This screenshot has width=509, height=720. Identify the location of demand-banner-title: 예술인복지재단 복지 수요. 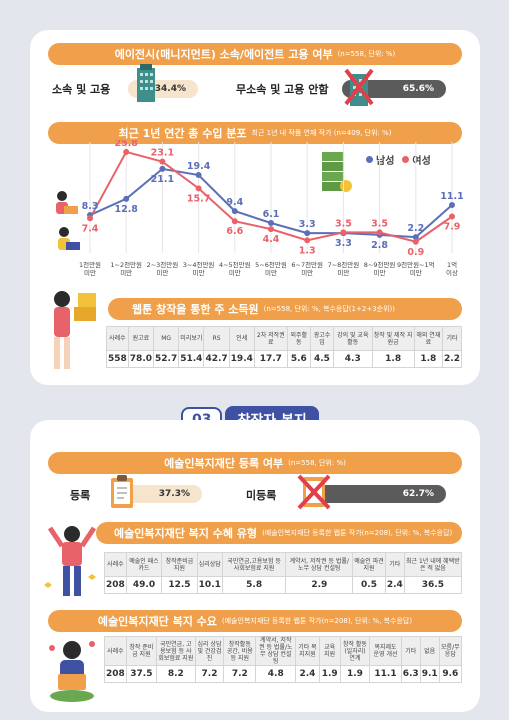
(157, 621).